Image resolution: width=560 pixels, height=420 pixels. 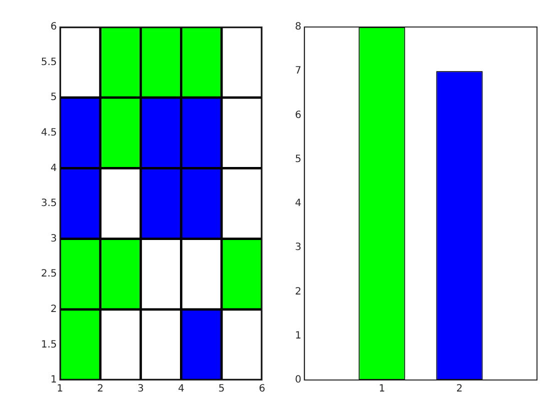 I want to click on x-tick-label: 5, so click(x=221, y=389).